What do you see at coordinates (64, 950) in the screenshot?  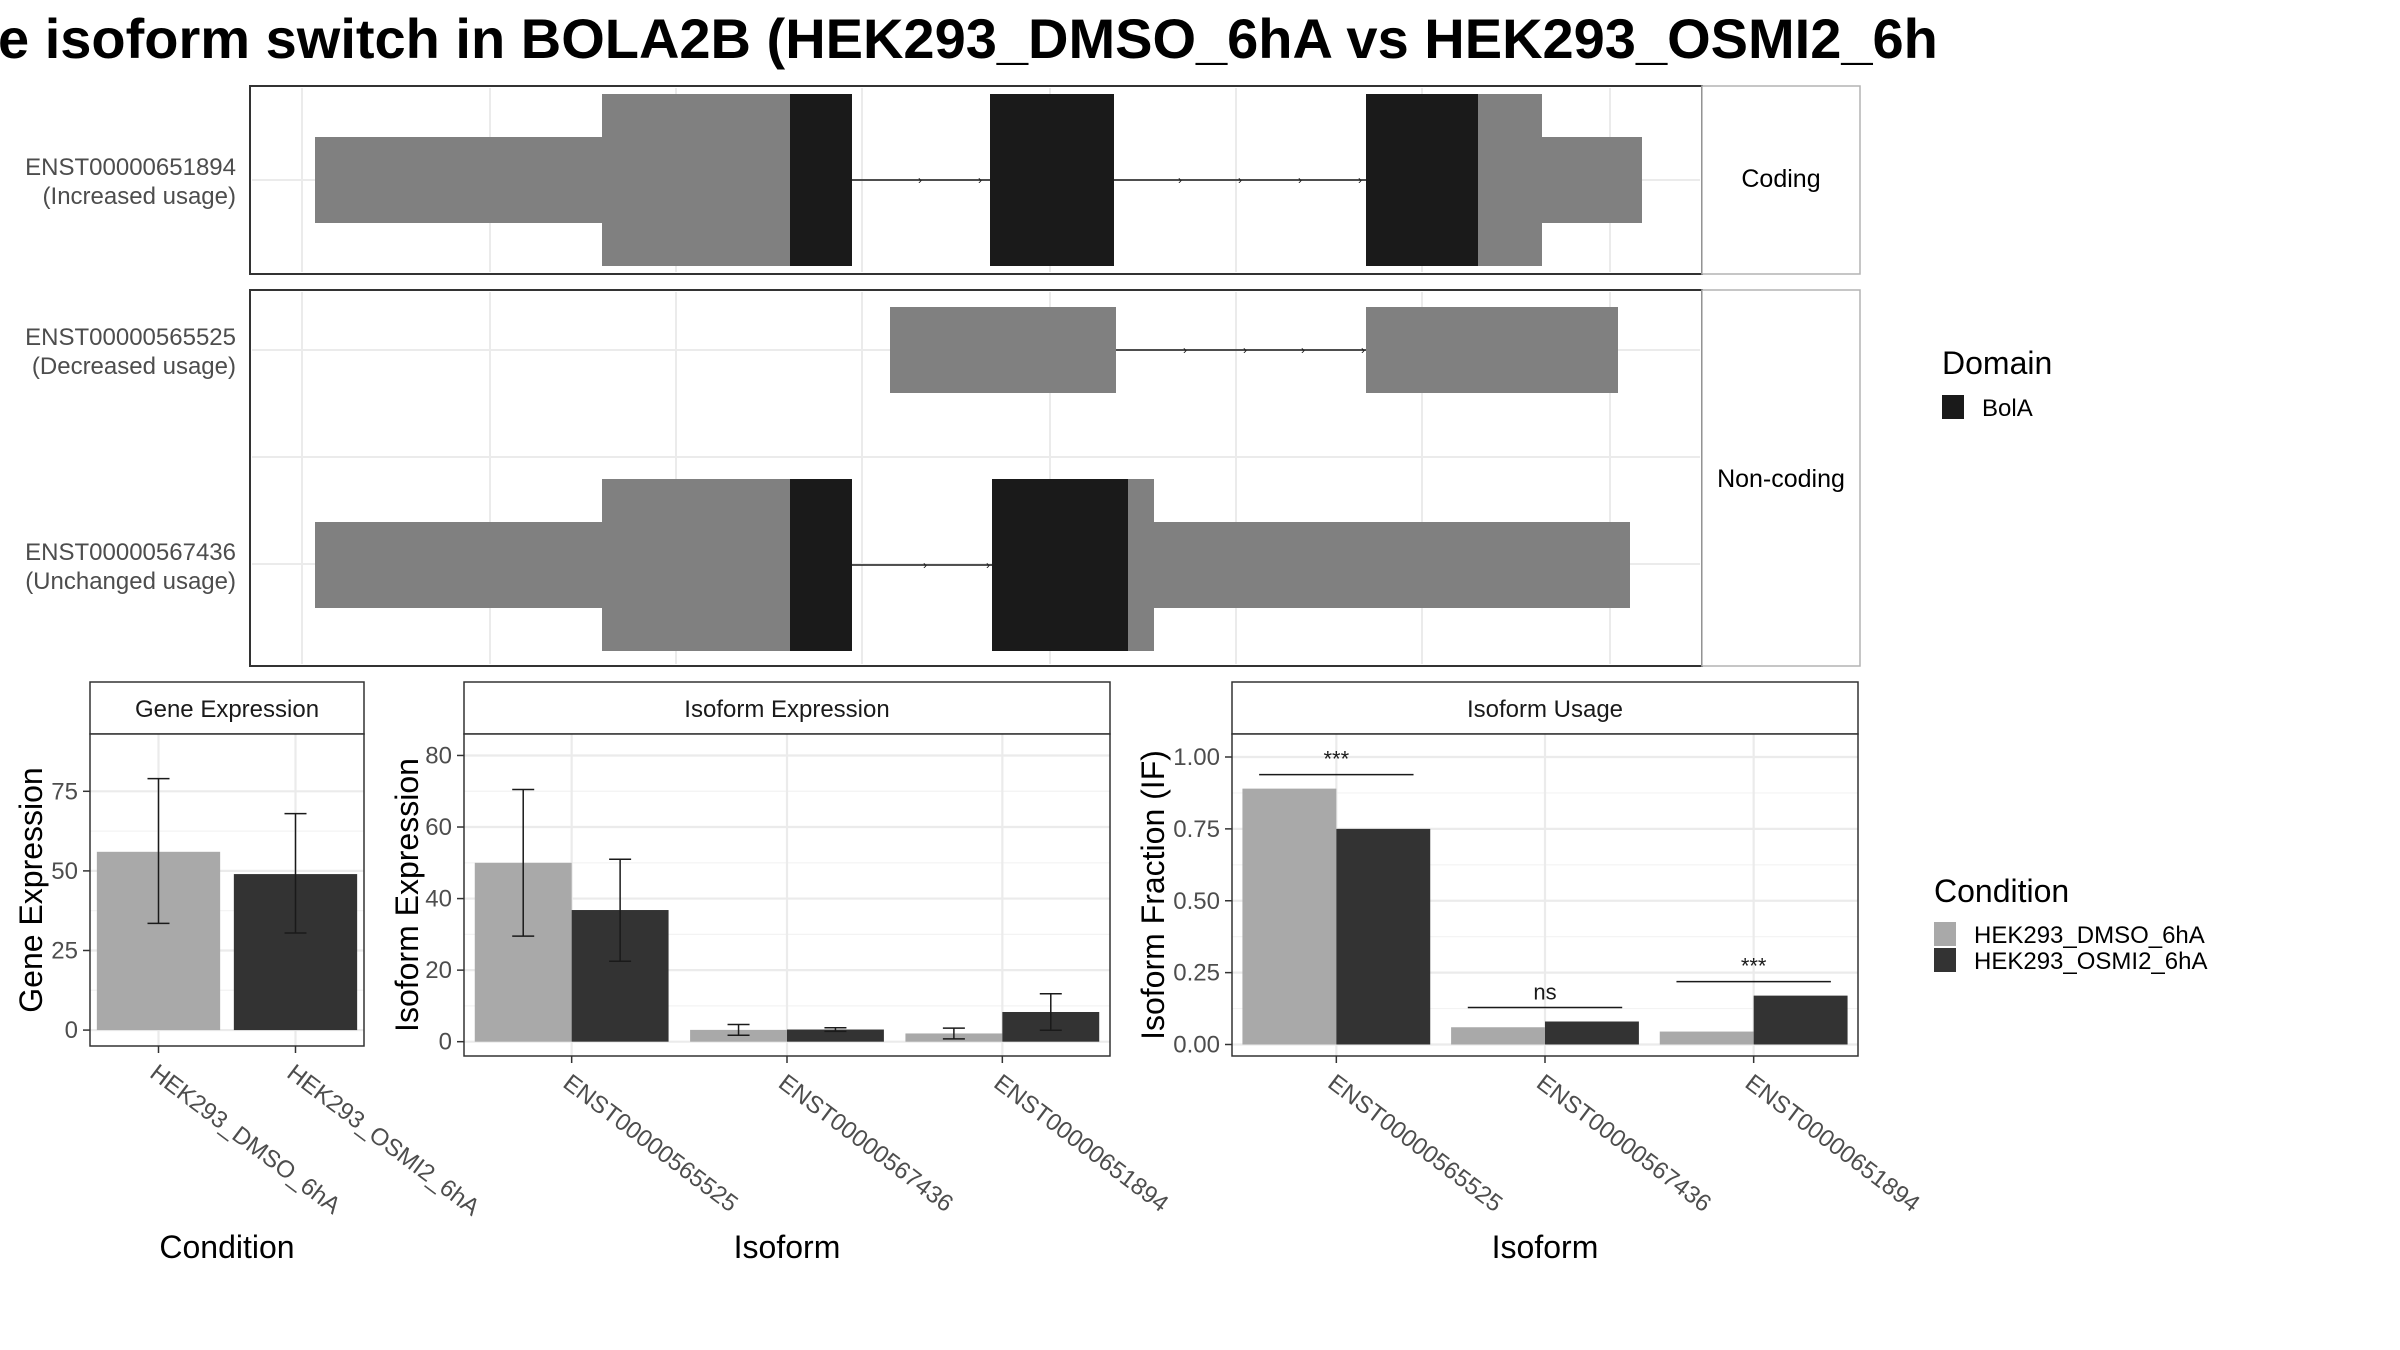 I see `y-tick-label: 25` at bounding box center [64, 950].